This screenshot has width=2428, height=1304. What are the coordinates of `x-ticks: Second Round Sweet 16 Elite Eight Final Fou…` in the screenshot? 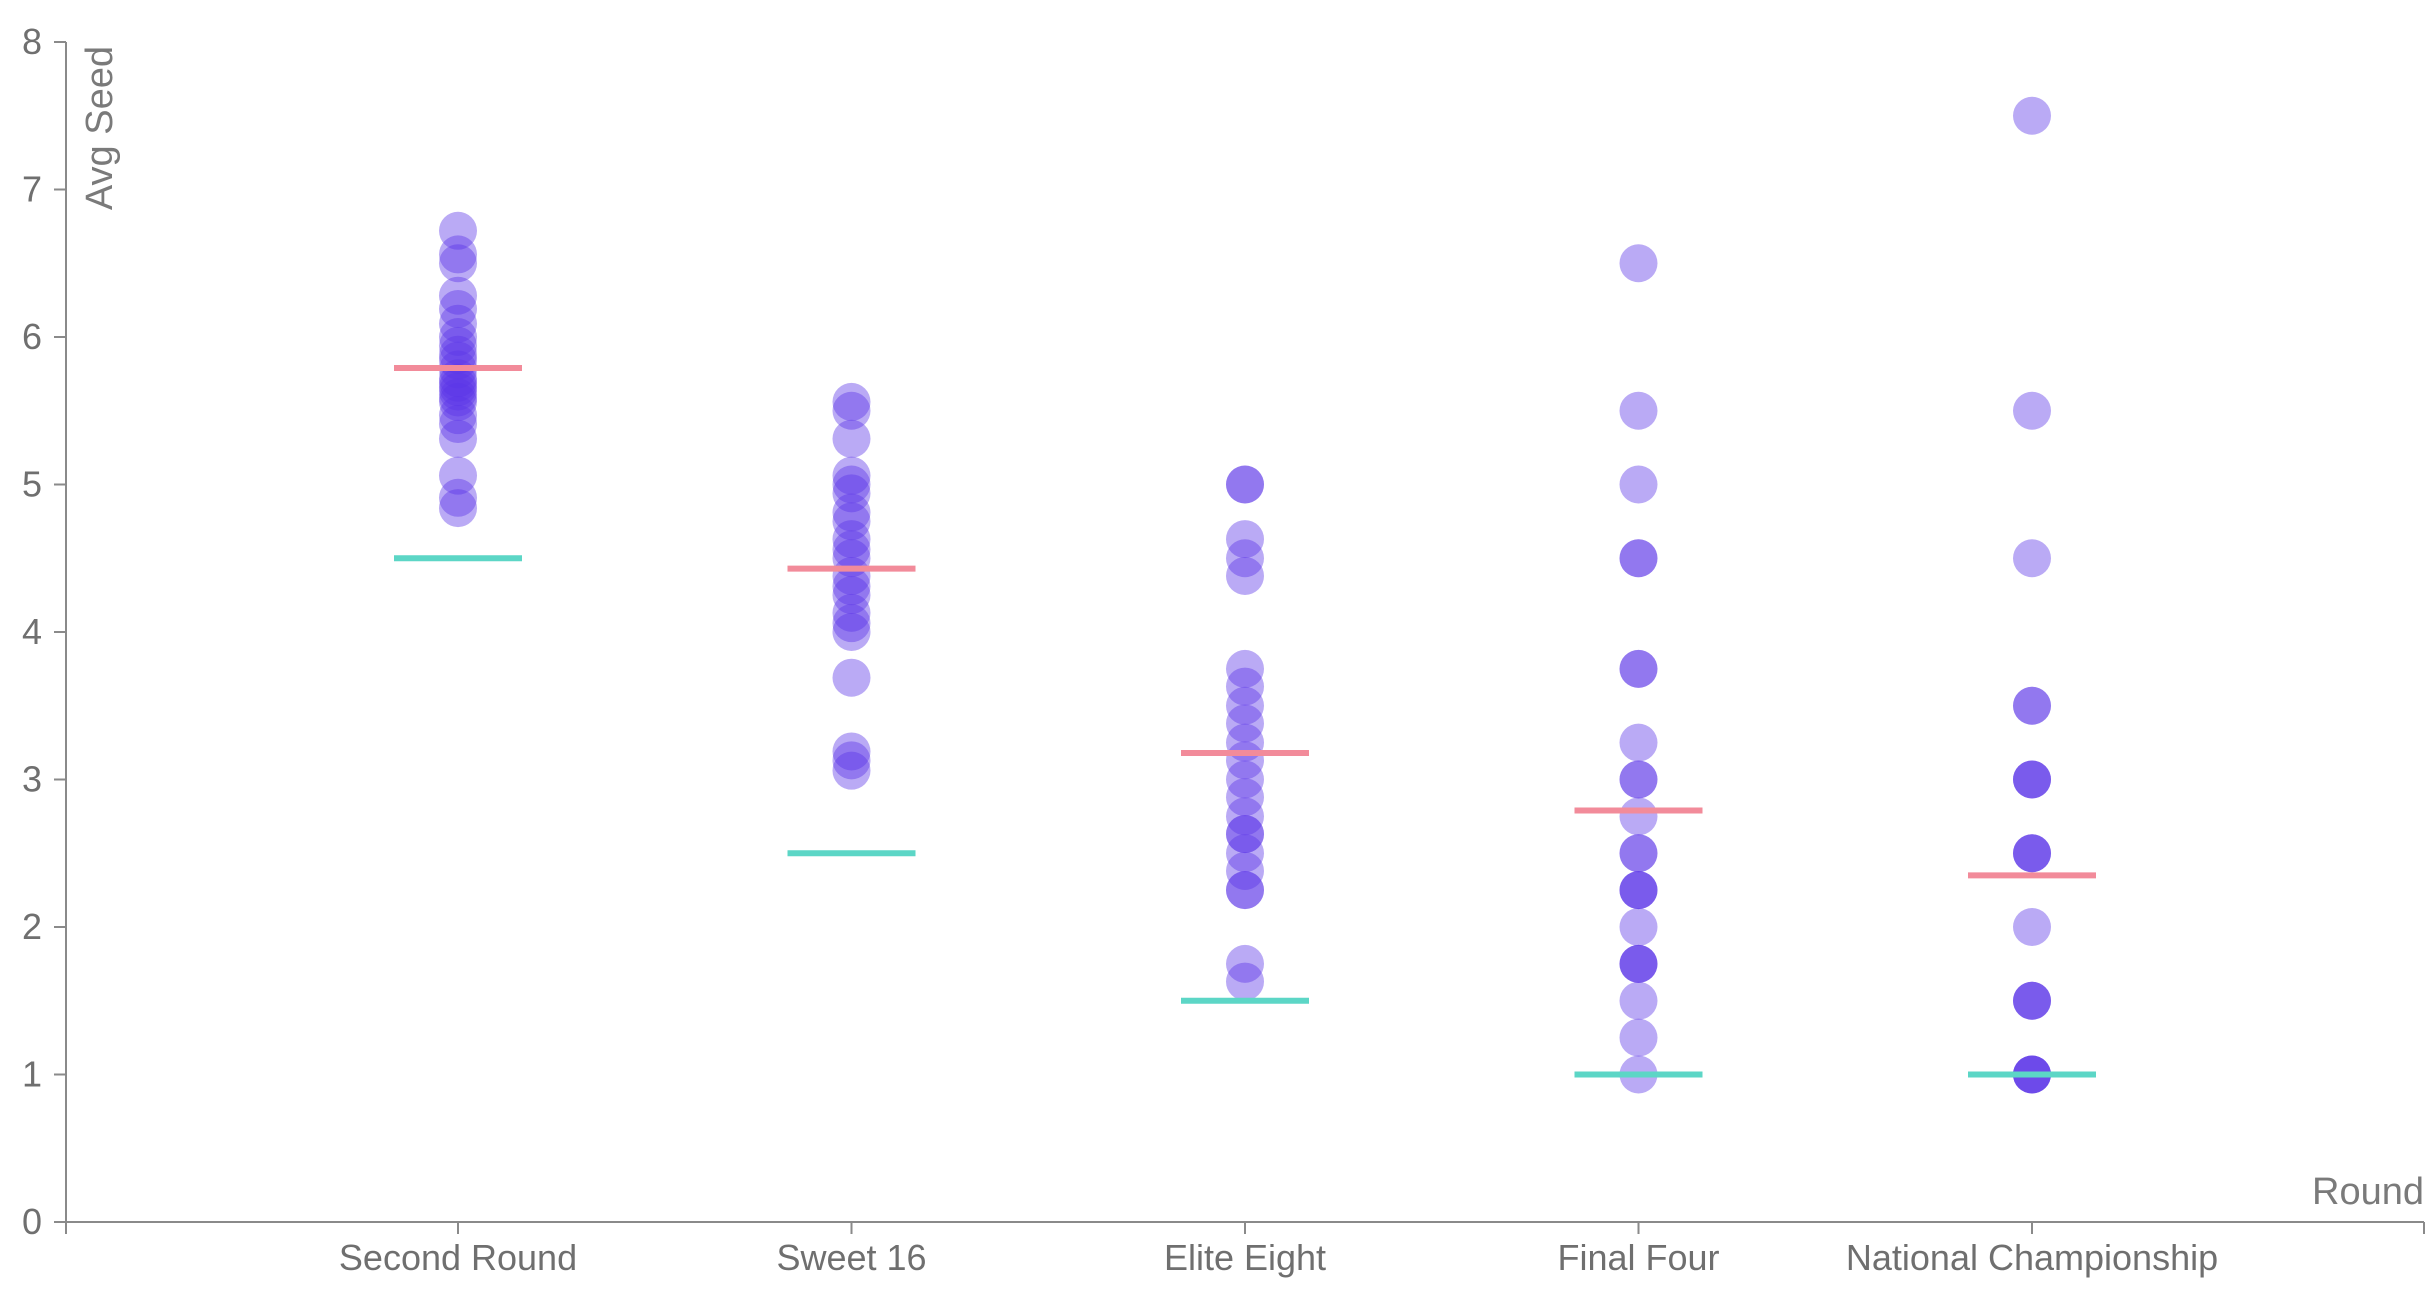 It's located at (1245, 1250).